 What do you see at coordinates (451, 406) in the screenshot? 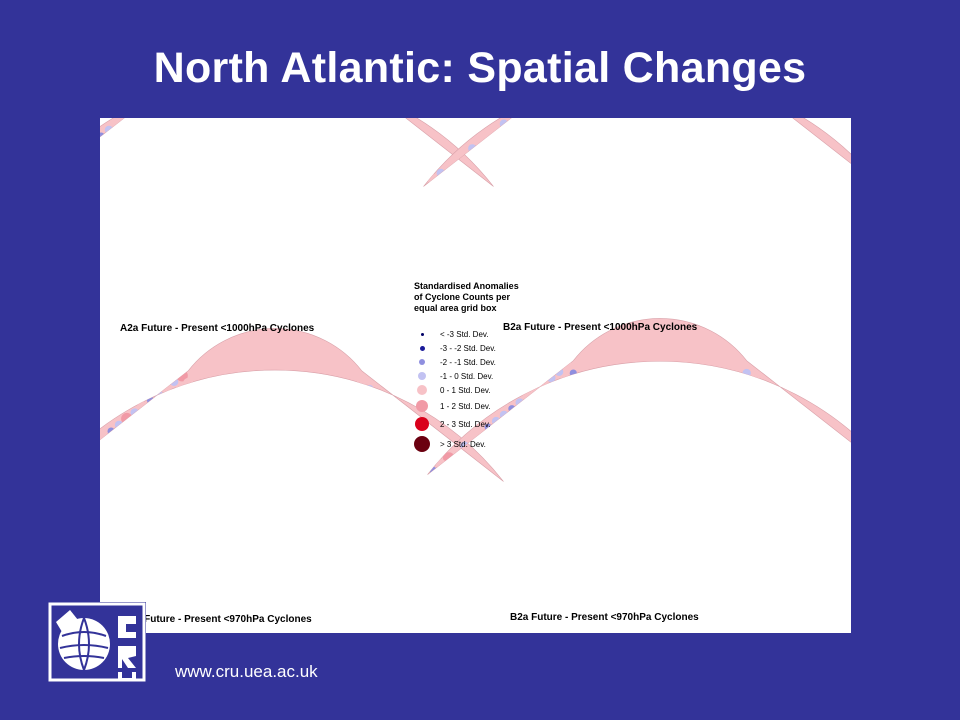
I see `legend-entry: 1 - 2 Std. Dev.` at bounding box center [451, 406].